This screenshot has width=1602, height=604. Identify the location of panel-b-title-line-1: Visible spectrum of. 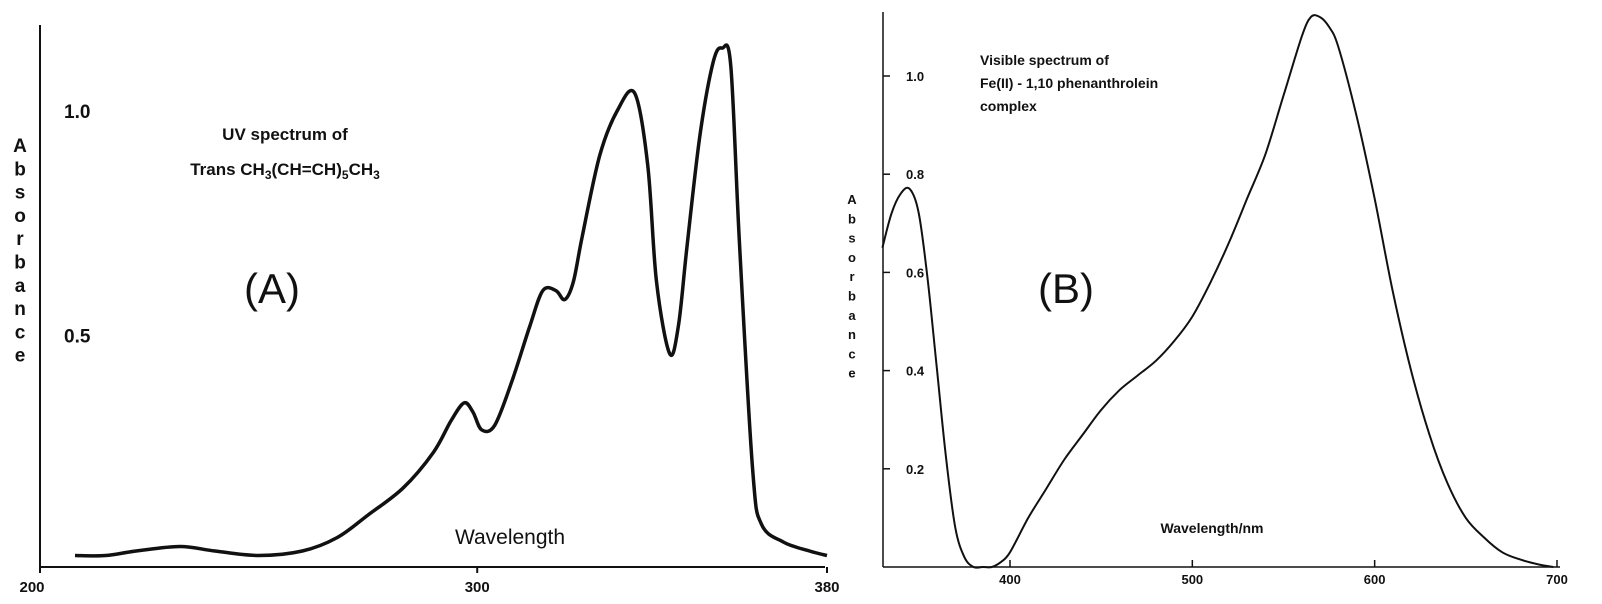
(1044, 60).